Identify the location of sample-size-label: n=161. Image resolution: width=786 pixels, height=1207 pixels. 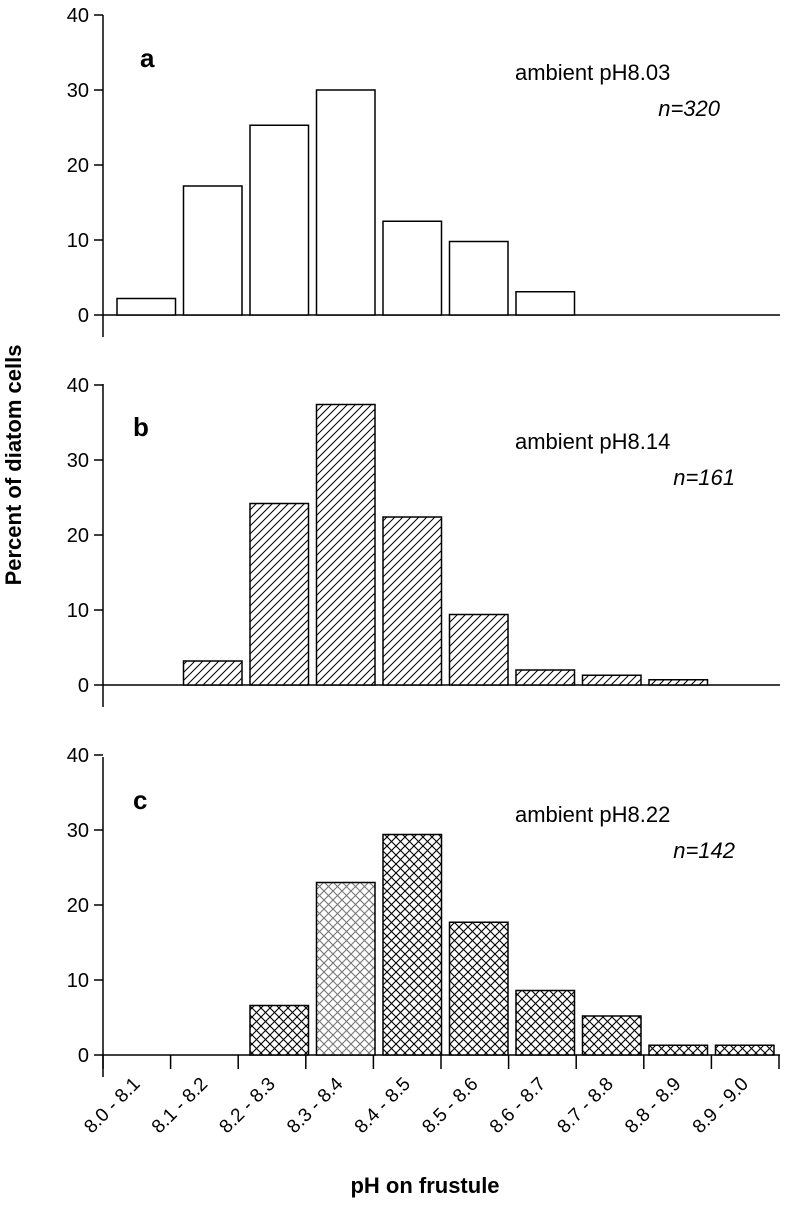
(704, 477).